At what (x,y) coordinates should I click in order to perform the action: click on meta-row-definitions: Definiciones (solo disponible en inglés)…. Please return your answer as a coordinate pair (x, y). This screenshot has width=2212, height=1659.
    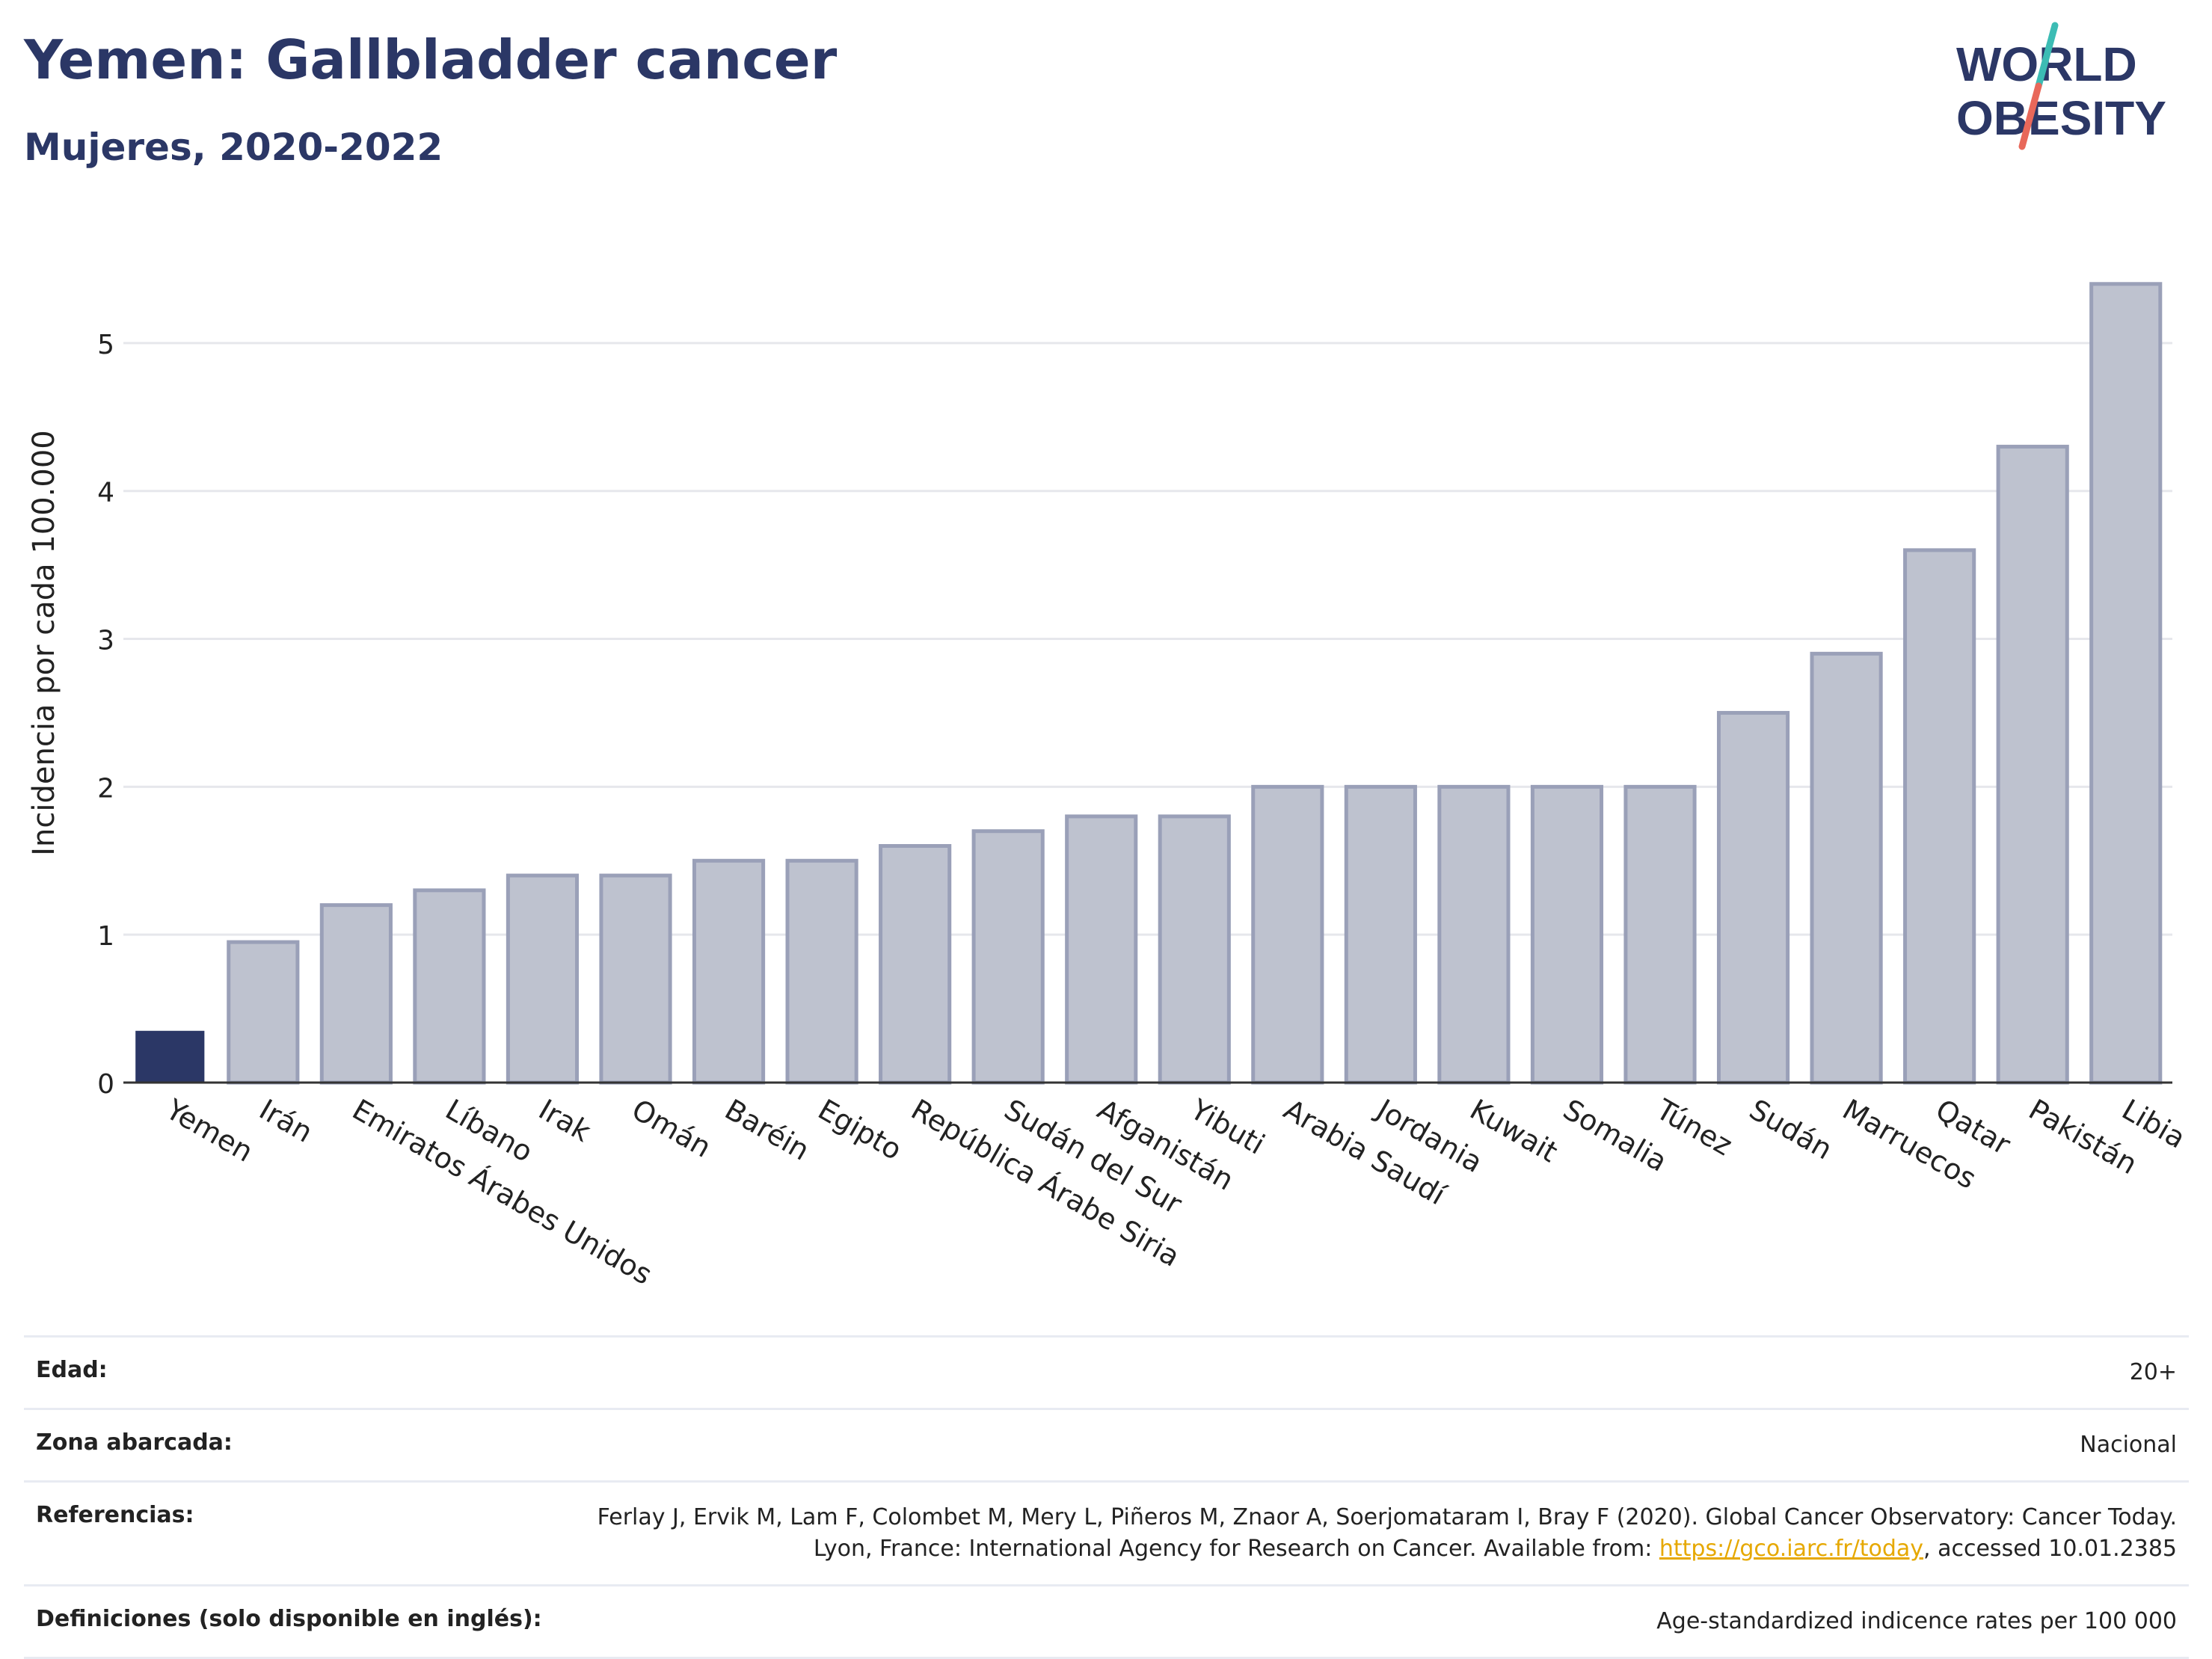
    Looking at the image, I should click on (1106, 1622).